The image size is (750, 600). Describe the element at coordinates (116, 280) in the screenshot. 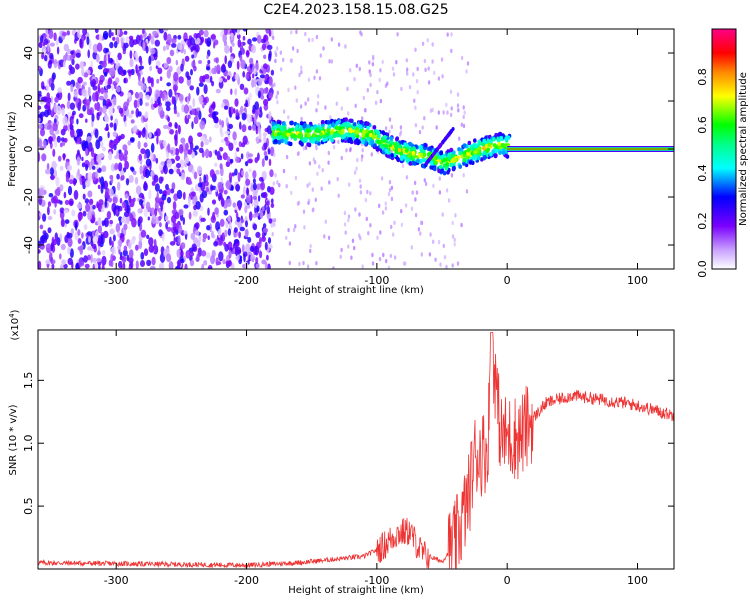

I see `x-tick-label: -300` at that location.